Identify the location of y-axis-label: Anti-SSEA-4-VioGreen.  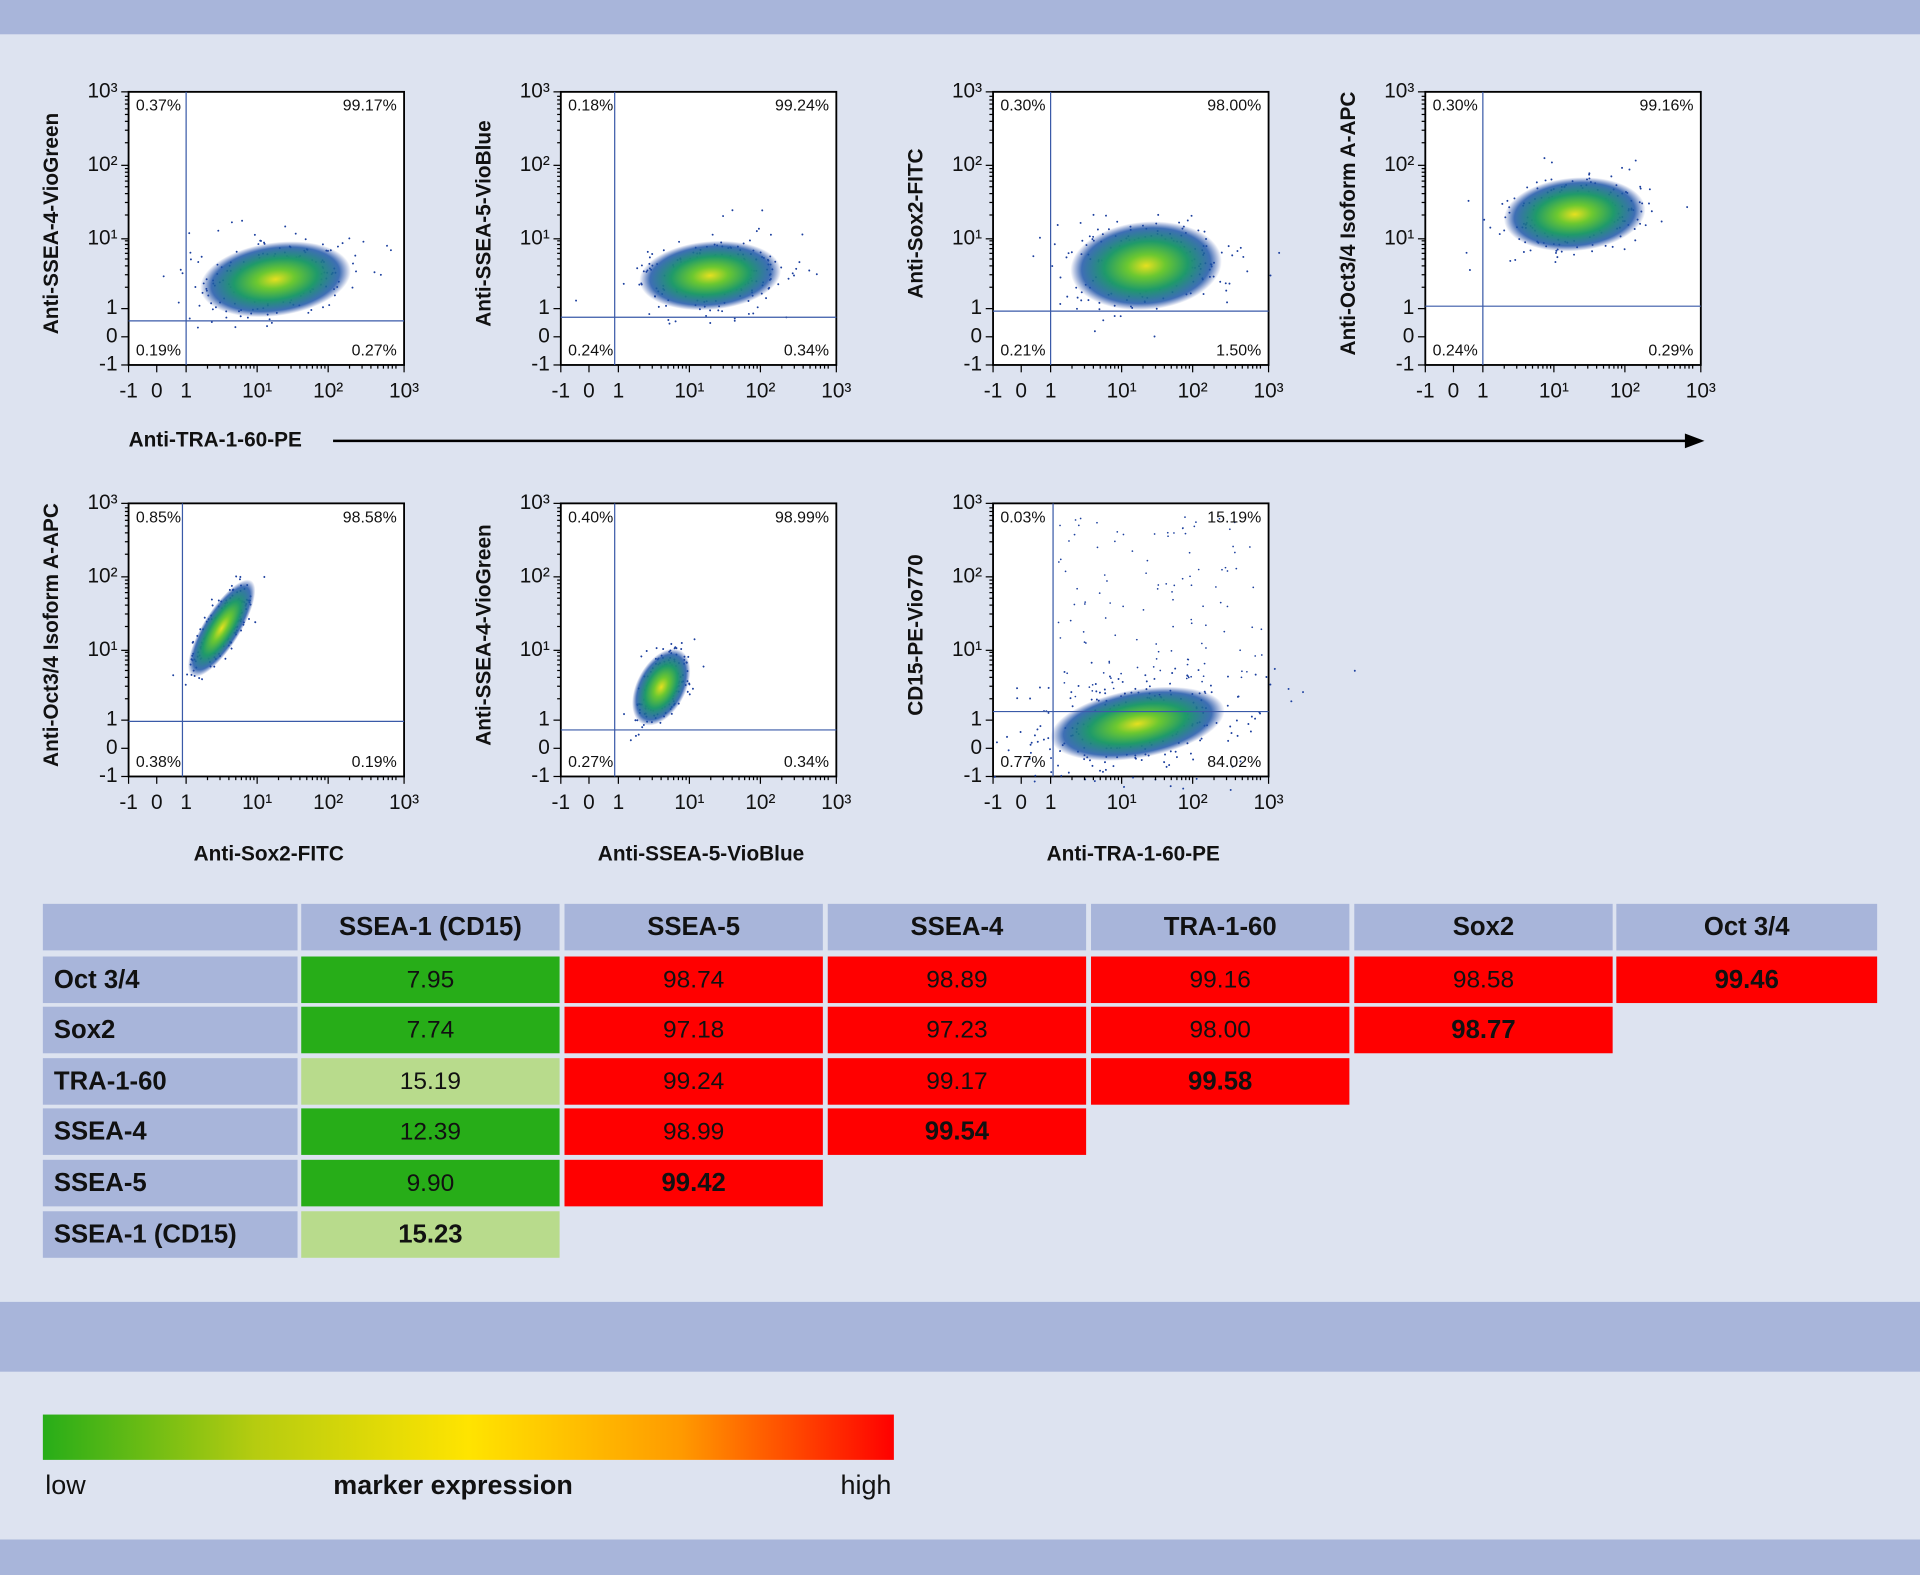
(483, 635).